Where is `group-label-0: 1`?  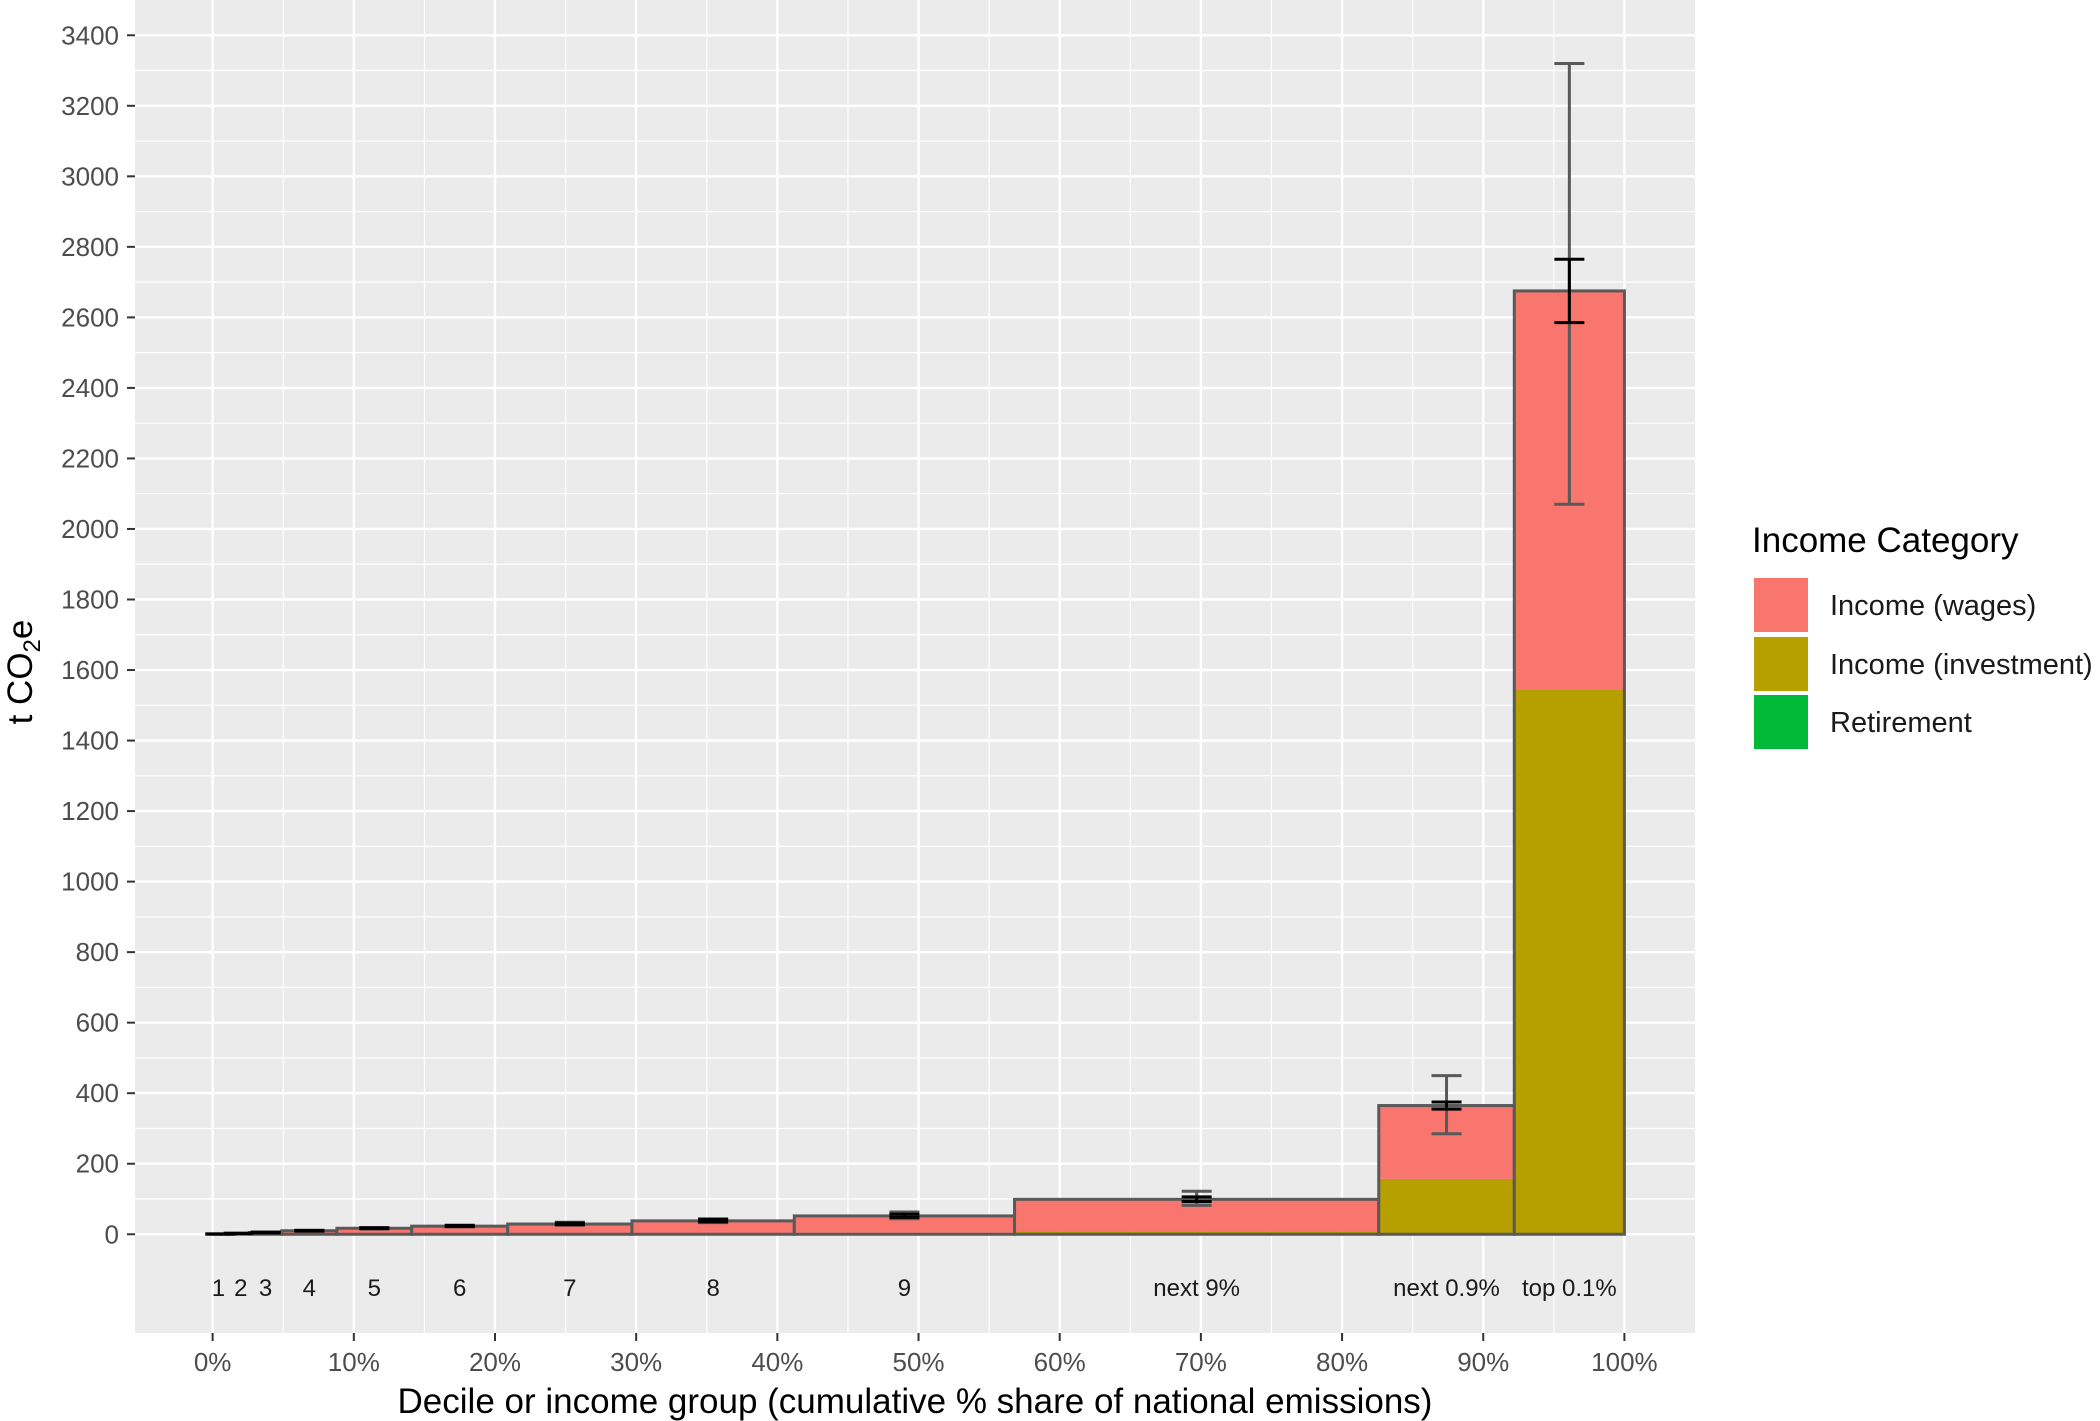 group-label-0: 1 is located at coordinates (218, 1288).